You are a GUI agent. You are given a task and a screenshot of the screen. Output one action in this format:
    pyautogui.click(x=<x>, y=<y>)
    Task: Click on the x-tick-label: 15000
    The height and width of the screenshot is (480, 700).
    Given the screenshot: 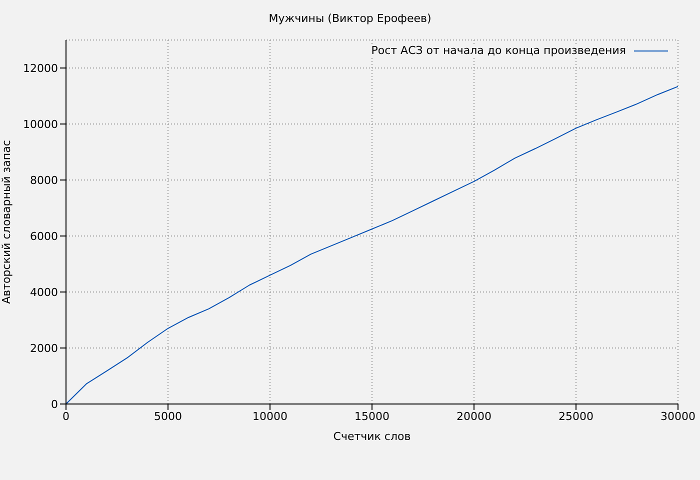 What is the action you would take?
    pyautogui.click(x=372, y=416)
    